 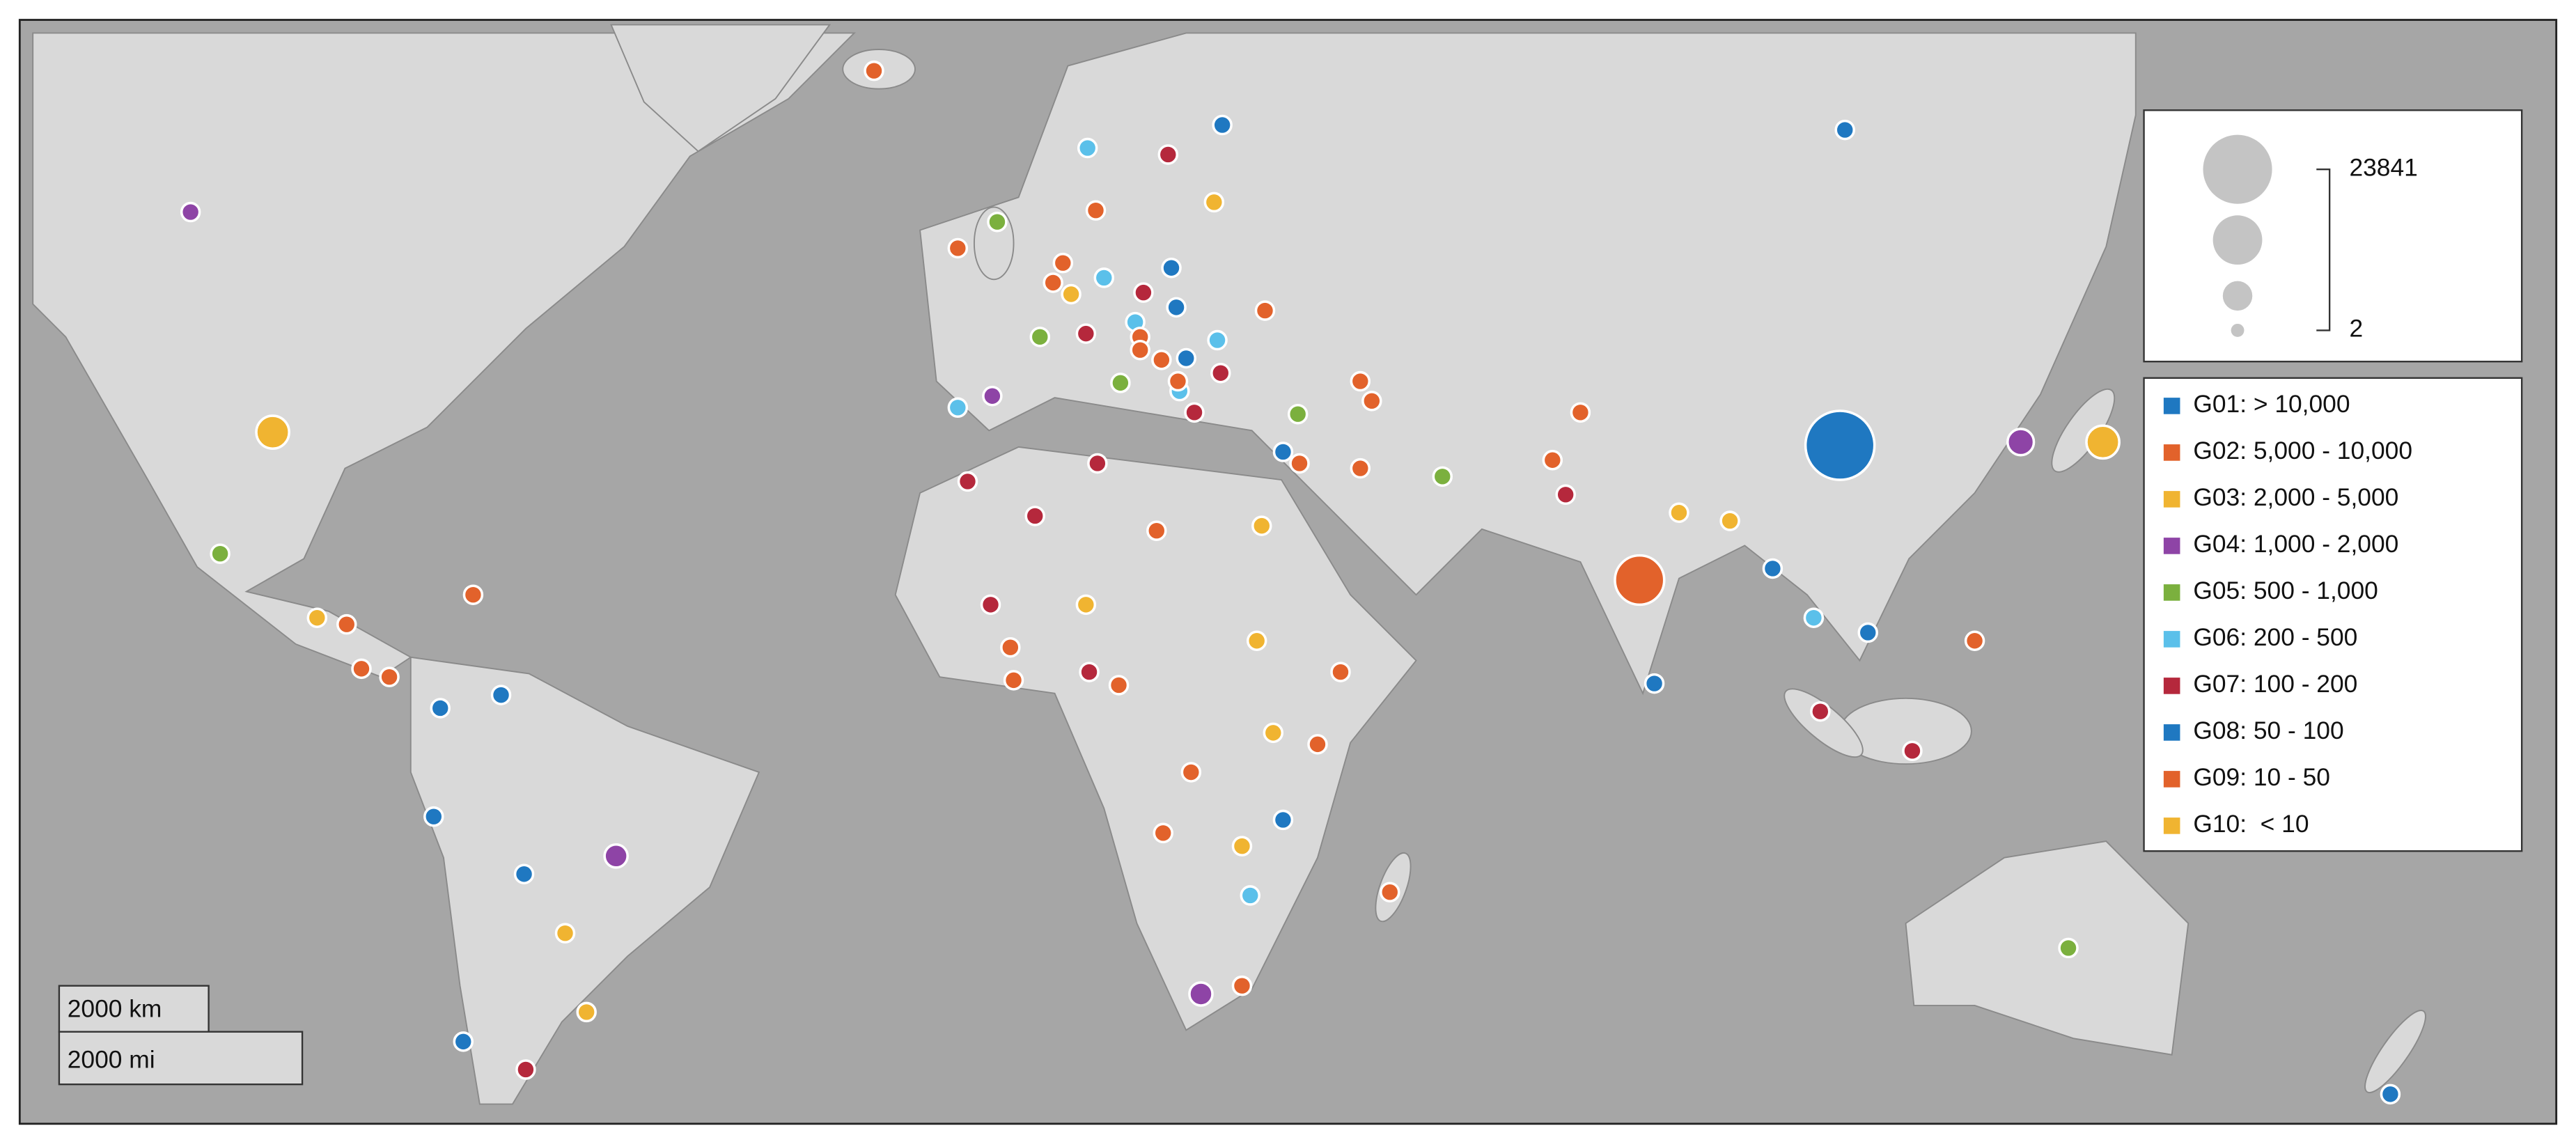 I want to click on legend-label: G03: 2,000 - 5,000, so click(x=2296, y=497).